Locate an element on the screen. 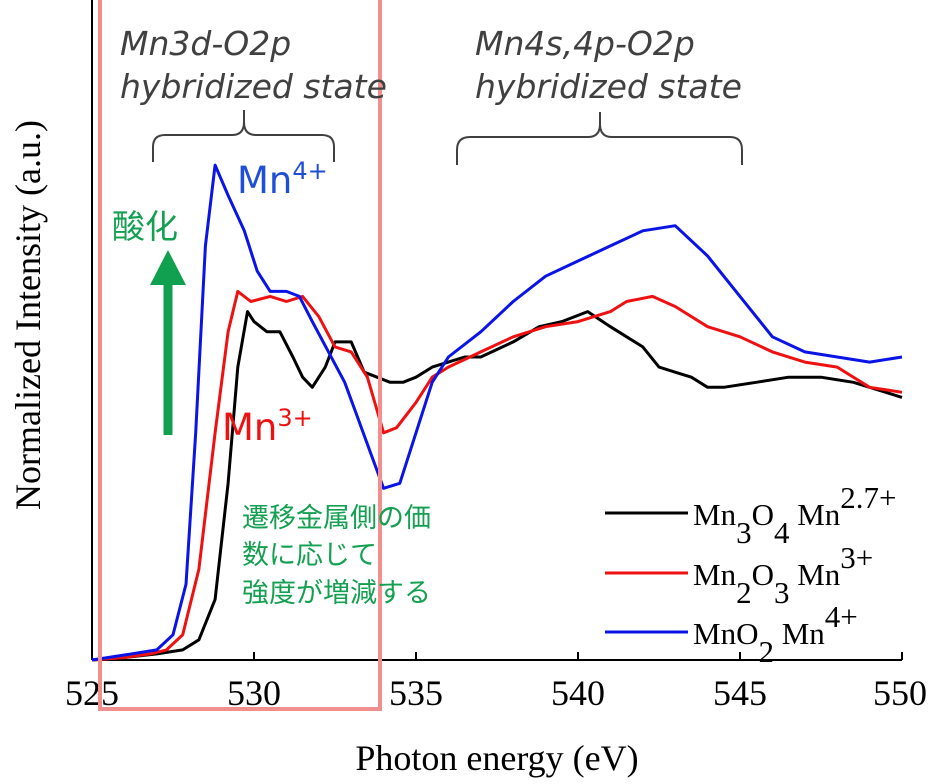 The height and width of the screenshot is (784, 934). legend: Mn3O4 Mn2.7+Mn2O3 Mn3+MnO2 Mn4+ is located at coordinates (751, 574).